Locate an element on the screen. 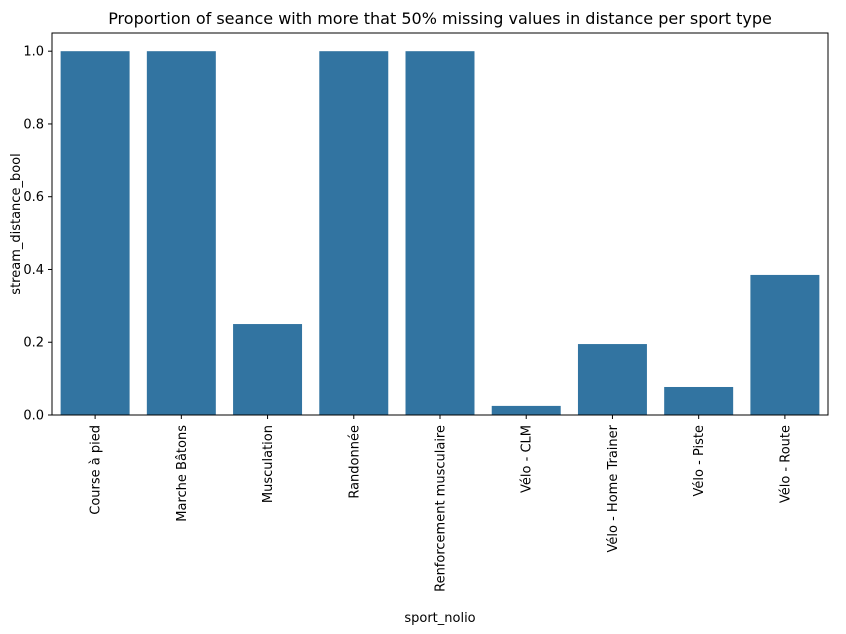  x-tick-label: Randonnée is located at coordinates (354, 462).